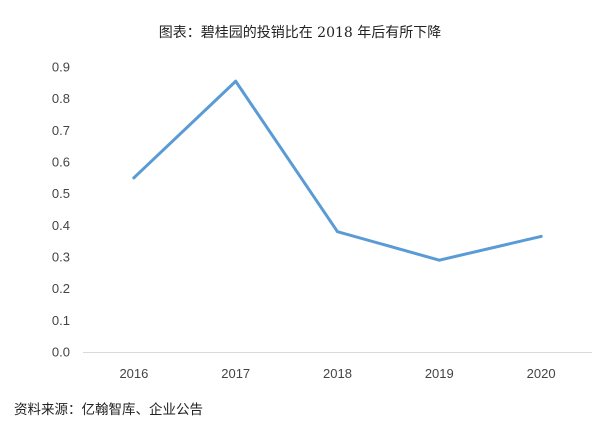  I want to click on y-tick-label: 0.5, so click(61, 193).